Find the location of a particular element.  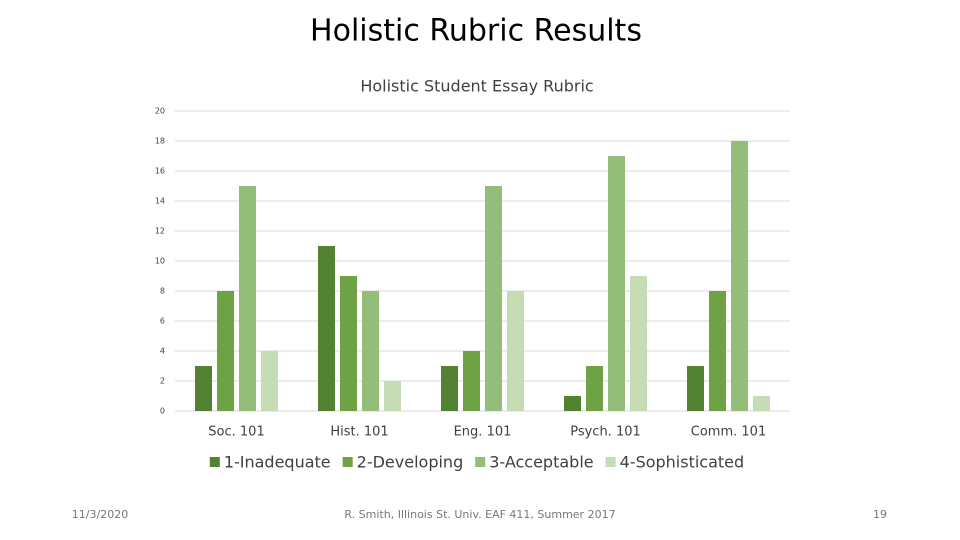

legend-label: 2-Developing is located at coordinates (410, 462).